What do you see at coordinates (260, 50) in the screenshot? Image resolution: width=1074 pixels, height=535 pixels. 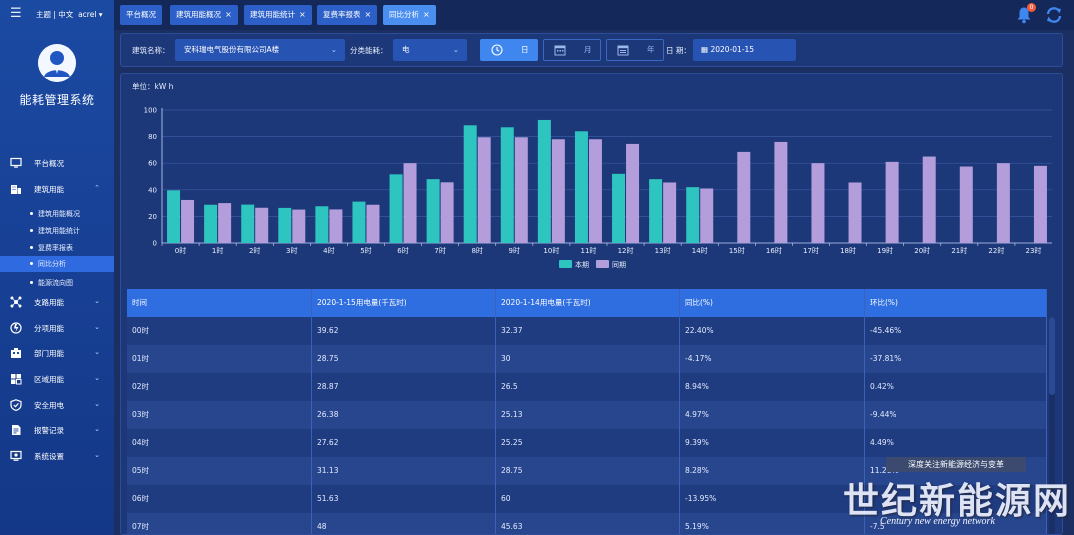 I see `building-select: 安科瑞电气股份有限公司A楼 ⌄` at bounding box center [260, 50].